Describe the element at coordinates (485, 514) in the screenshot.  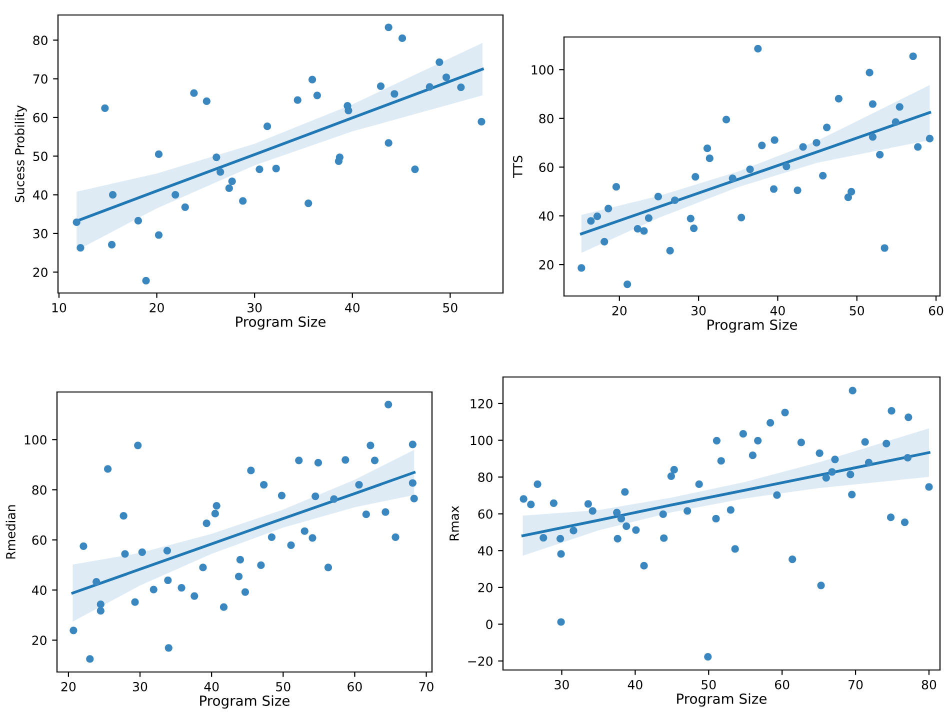
I see `y-tick-label: 60` at that location.